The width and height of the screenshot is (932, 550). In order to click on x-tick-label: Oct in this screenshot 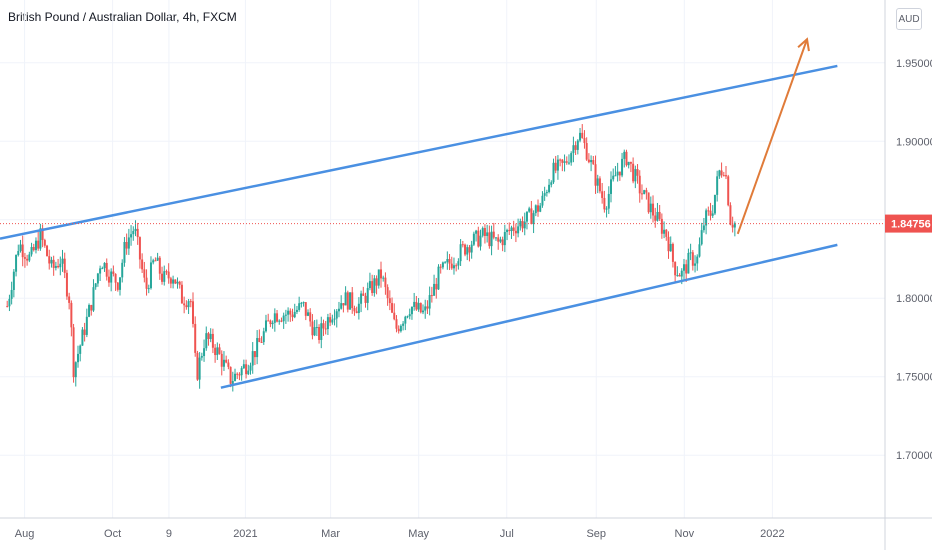, I will do `click(112, 534)`.